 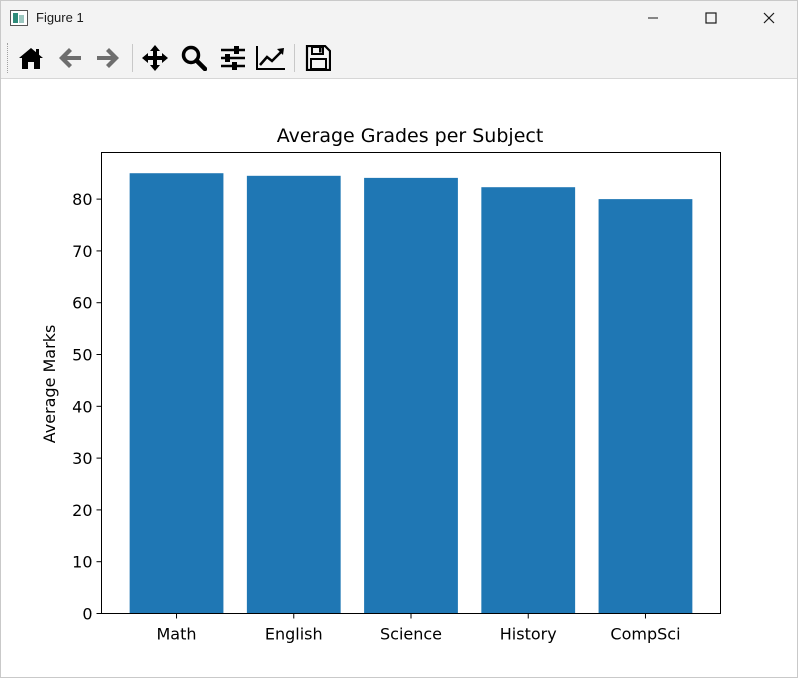 I want to click on y-tick-label: 50, so click(x=82, y=355).